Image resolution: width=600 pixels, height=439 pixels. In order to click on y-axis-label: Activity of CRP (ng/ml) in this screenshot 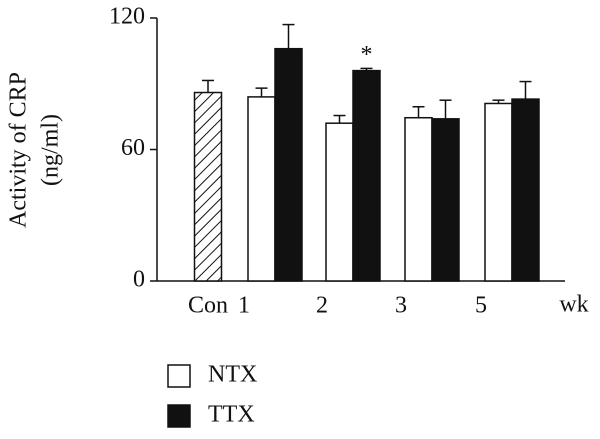, I will do `click(35, 150)`.